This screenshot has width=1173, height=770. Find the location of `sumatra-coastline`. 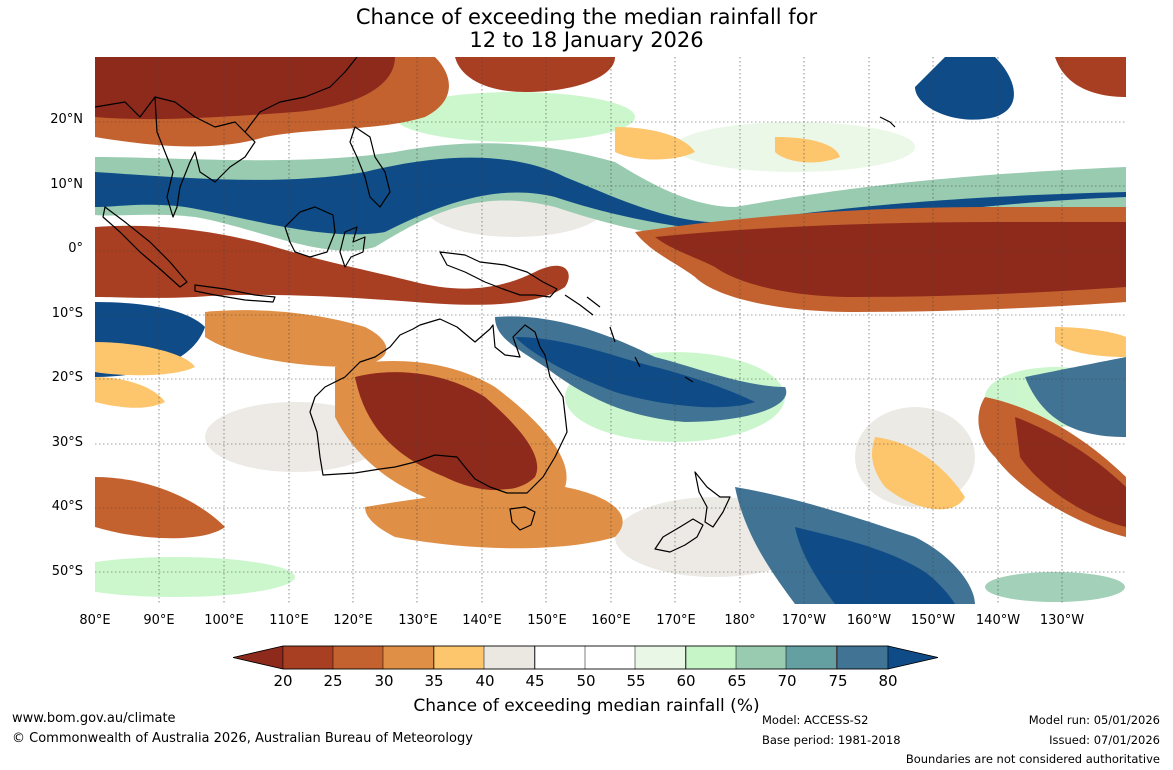

sumatra-coastline is located at coordinates (145, 247).